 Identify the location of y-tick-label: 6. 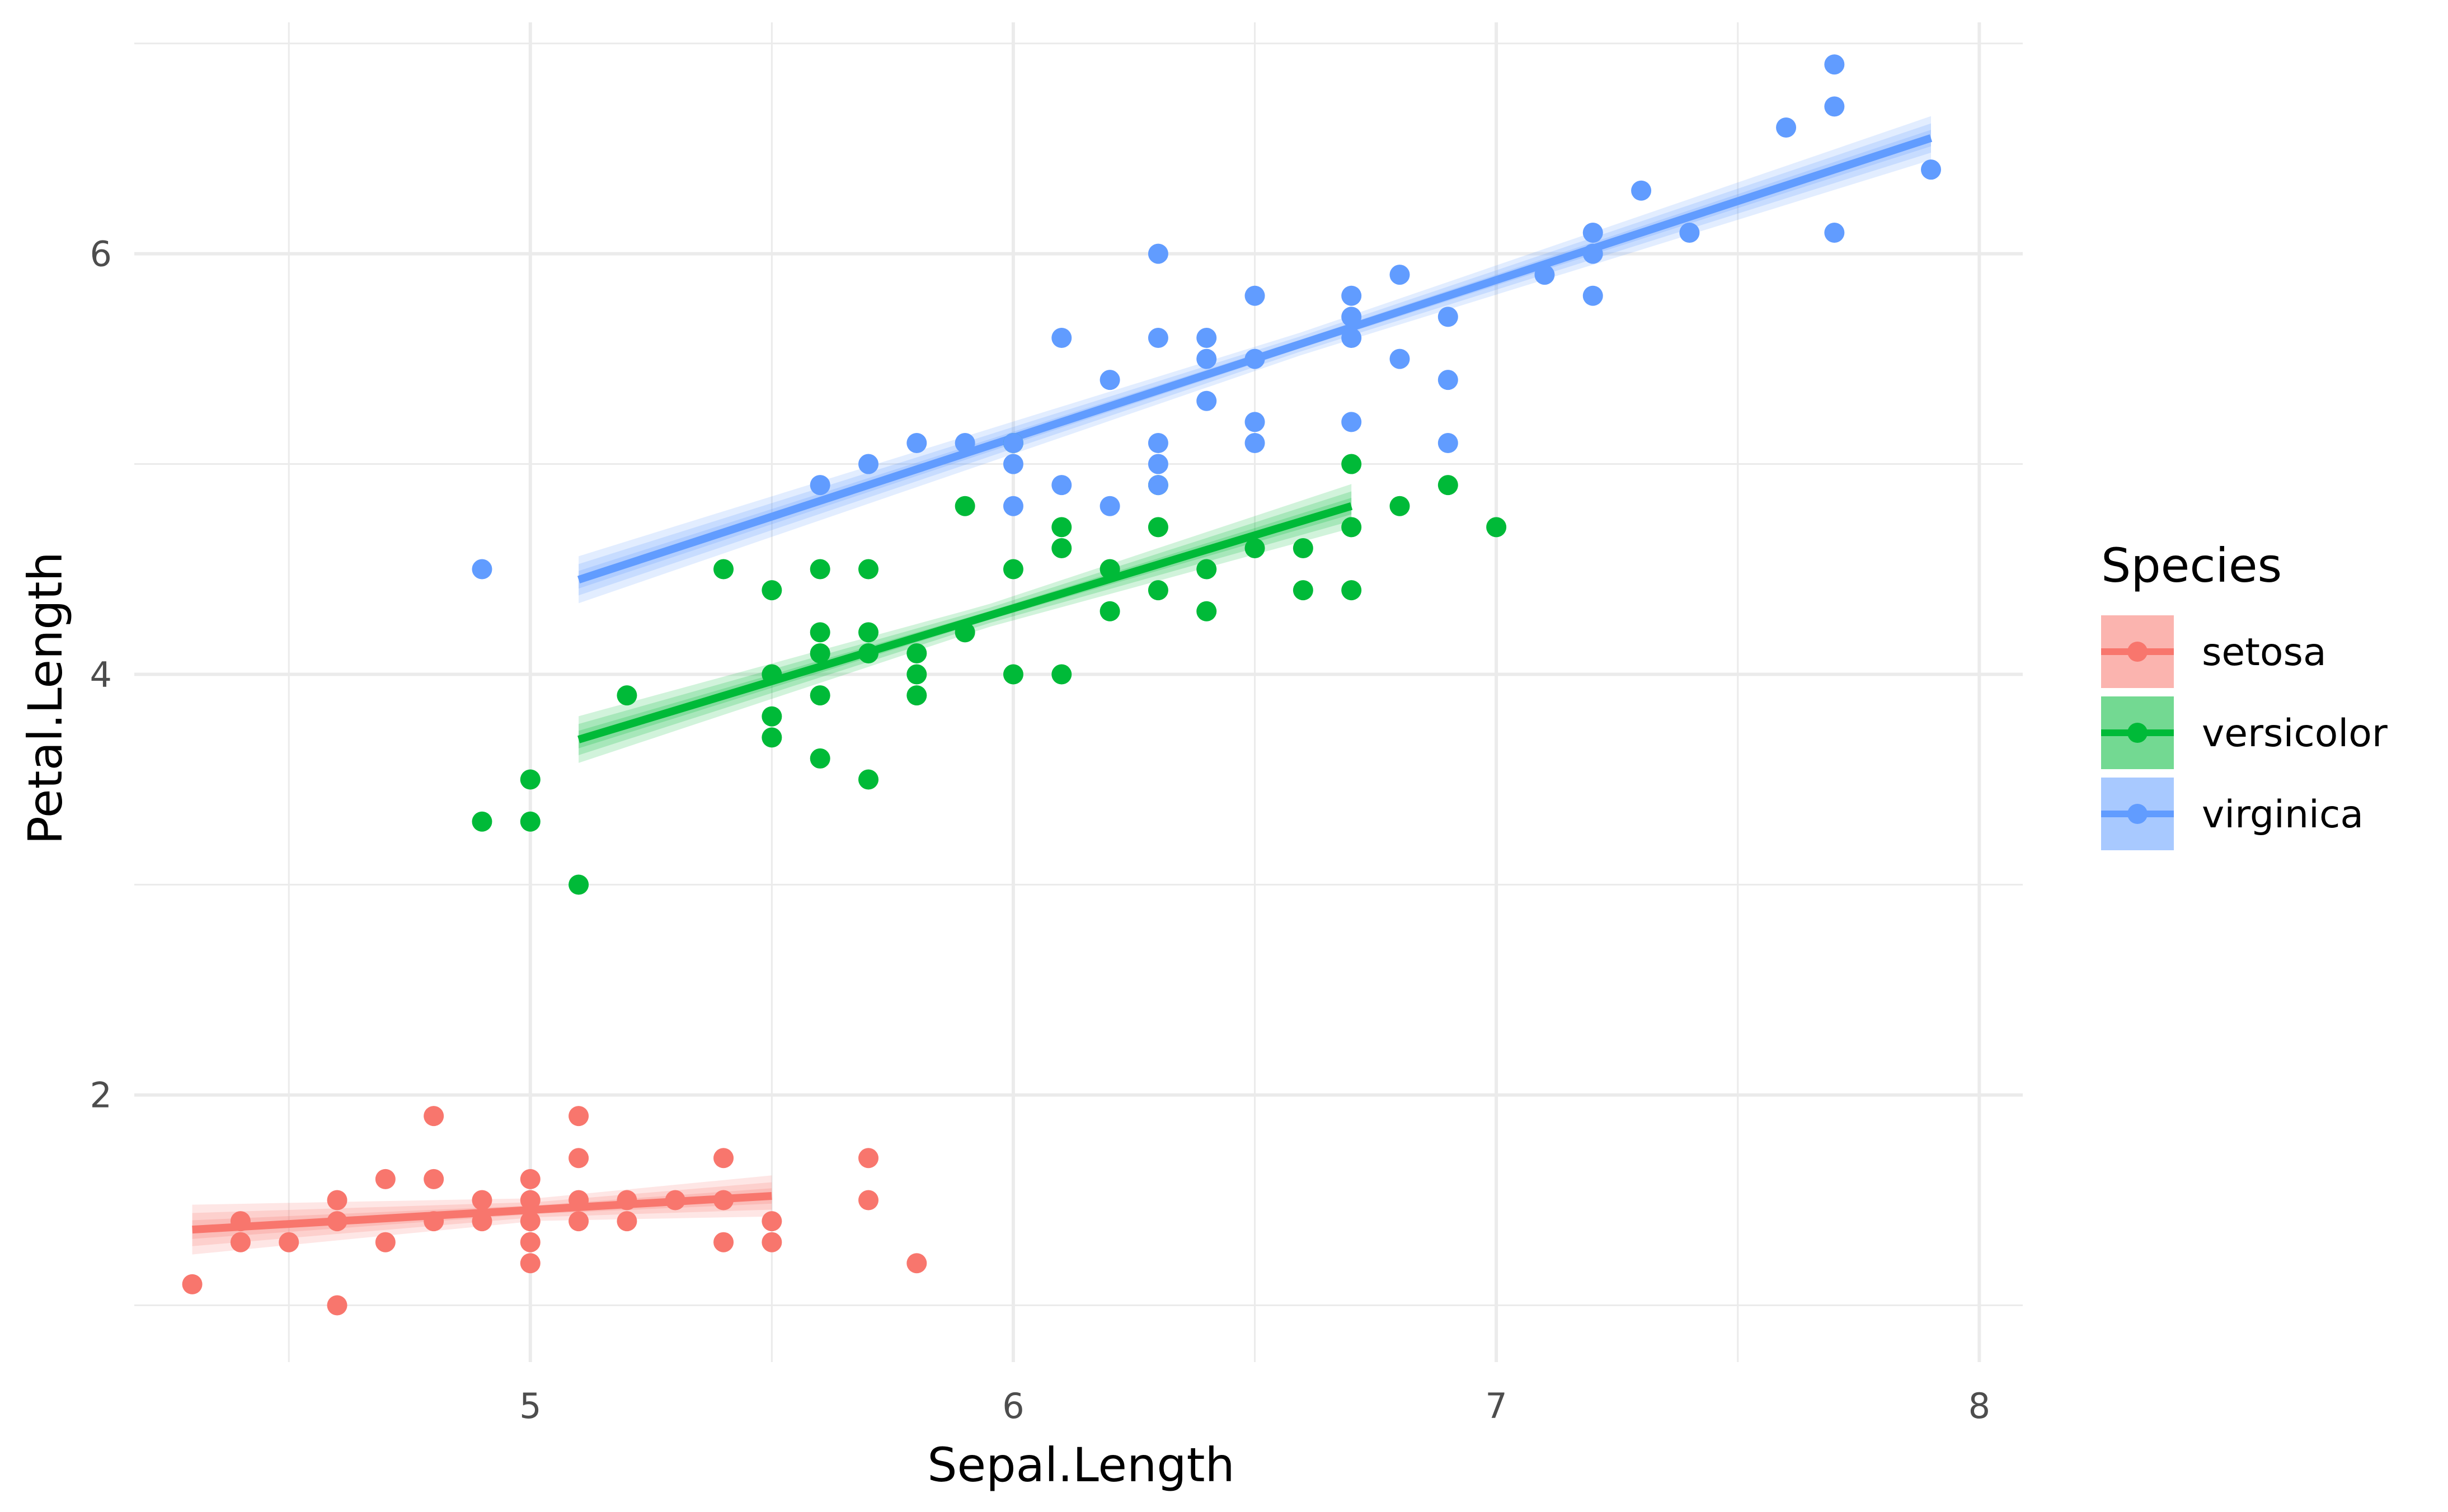
(101, 255).